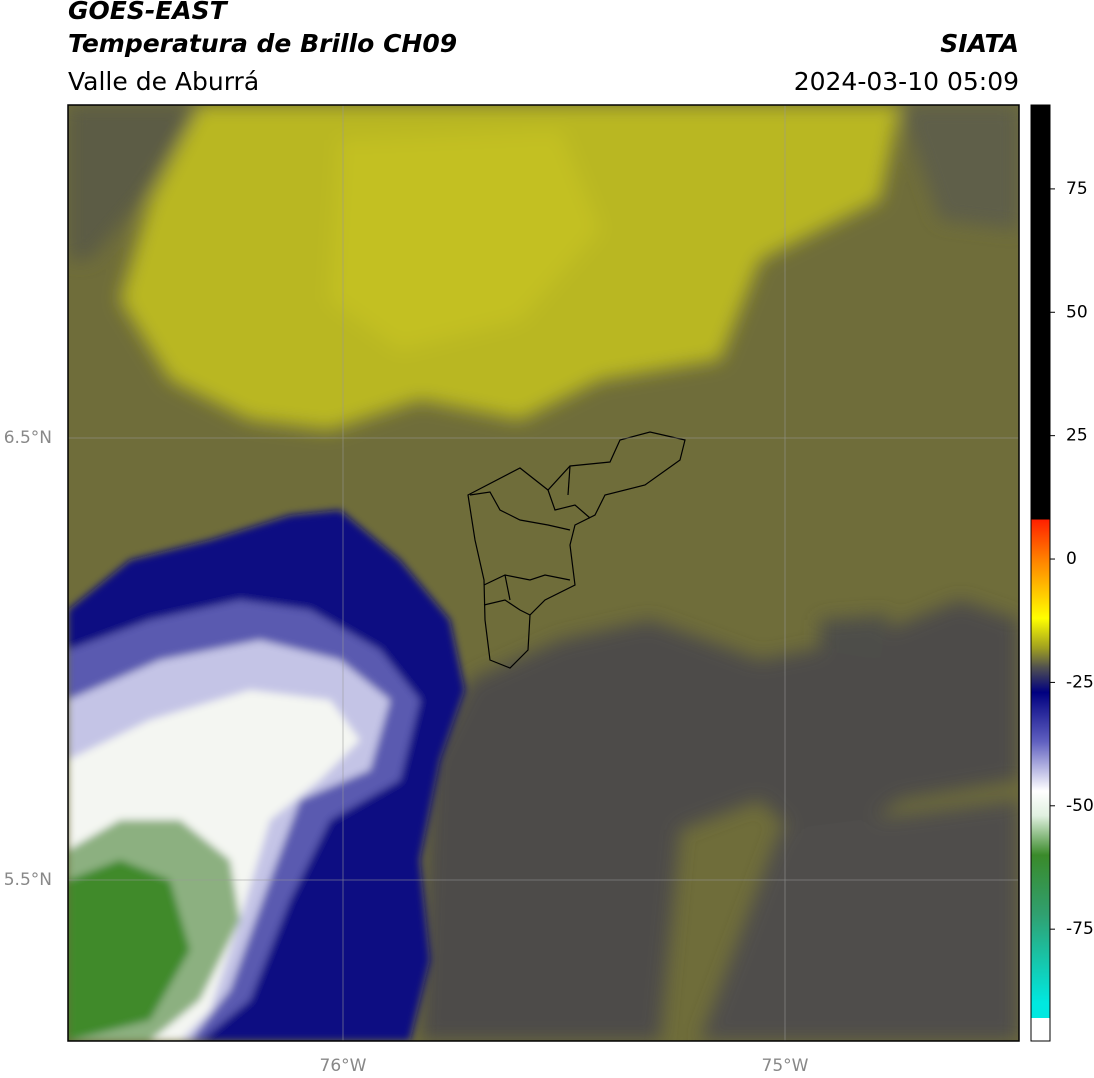 Image resolution: width=1094 pixels, height=1078 pixels. I want to click on lat-label: 5.5°N, so click(28, 880).